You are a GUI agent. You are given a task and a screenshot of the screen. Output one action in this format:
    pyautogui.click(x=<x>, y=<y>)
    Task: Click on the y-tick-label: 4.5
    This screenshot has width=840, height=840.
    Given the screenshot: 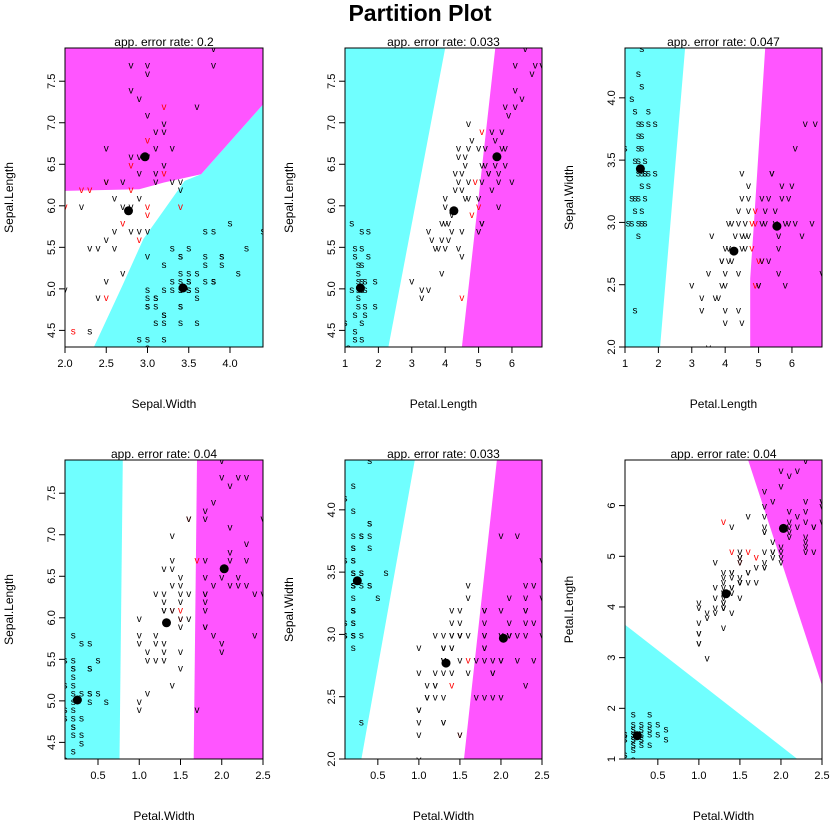 What is the action you would take?
    pyautogui.click(x=52, y=742)
    